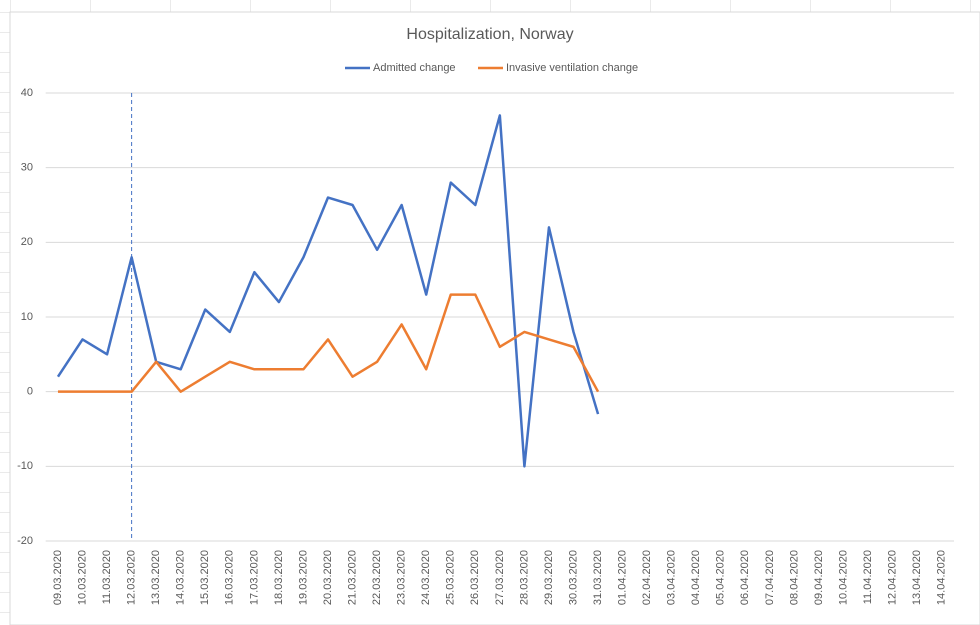 The height and width of the screenshot is (625, 980). Describe the element at coordinates (107, 577) in the screenshot. I see `x-tick-label: 11.03.2020` at that location.